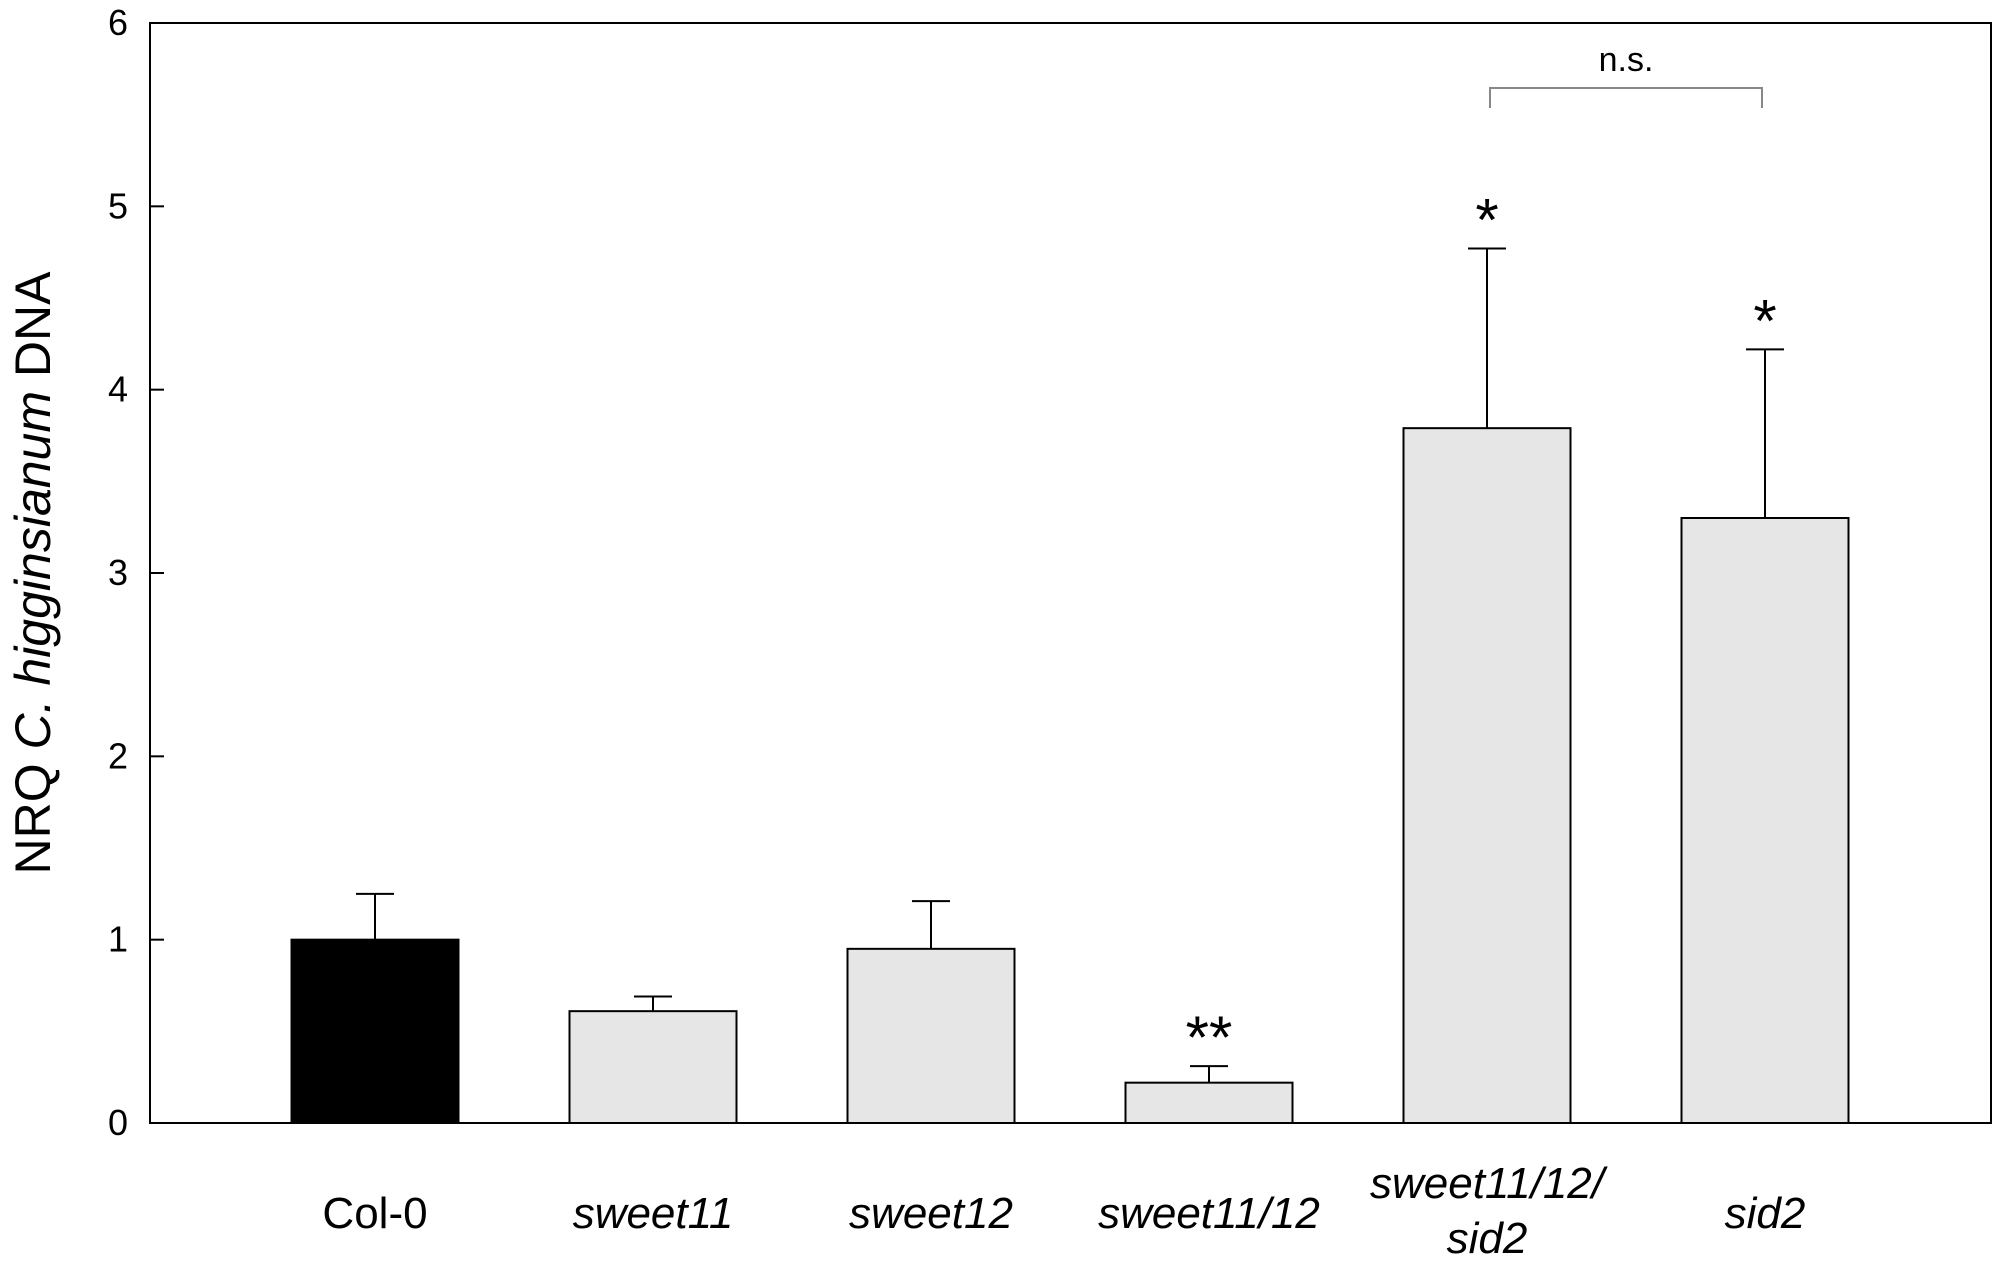  I want to click on y-tick-label: 1, so click(118, 939).